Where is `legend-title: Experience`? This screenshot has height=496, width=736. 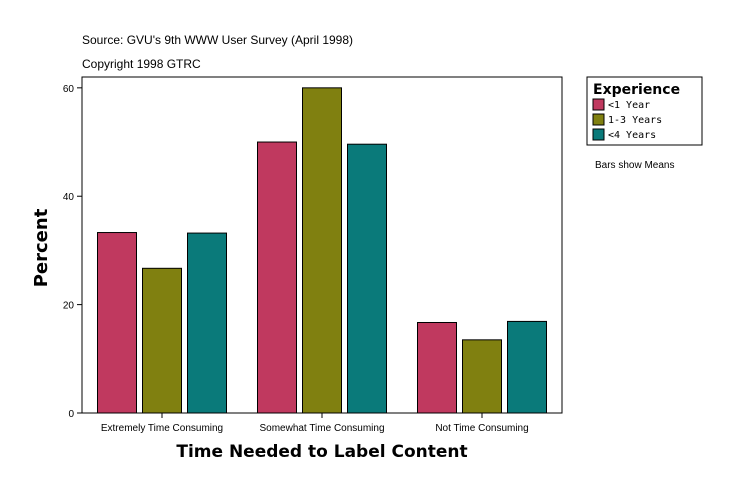
legend-title: Experience is located at coordinates (636, 90).